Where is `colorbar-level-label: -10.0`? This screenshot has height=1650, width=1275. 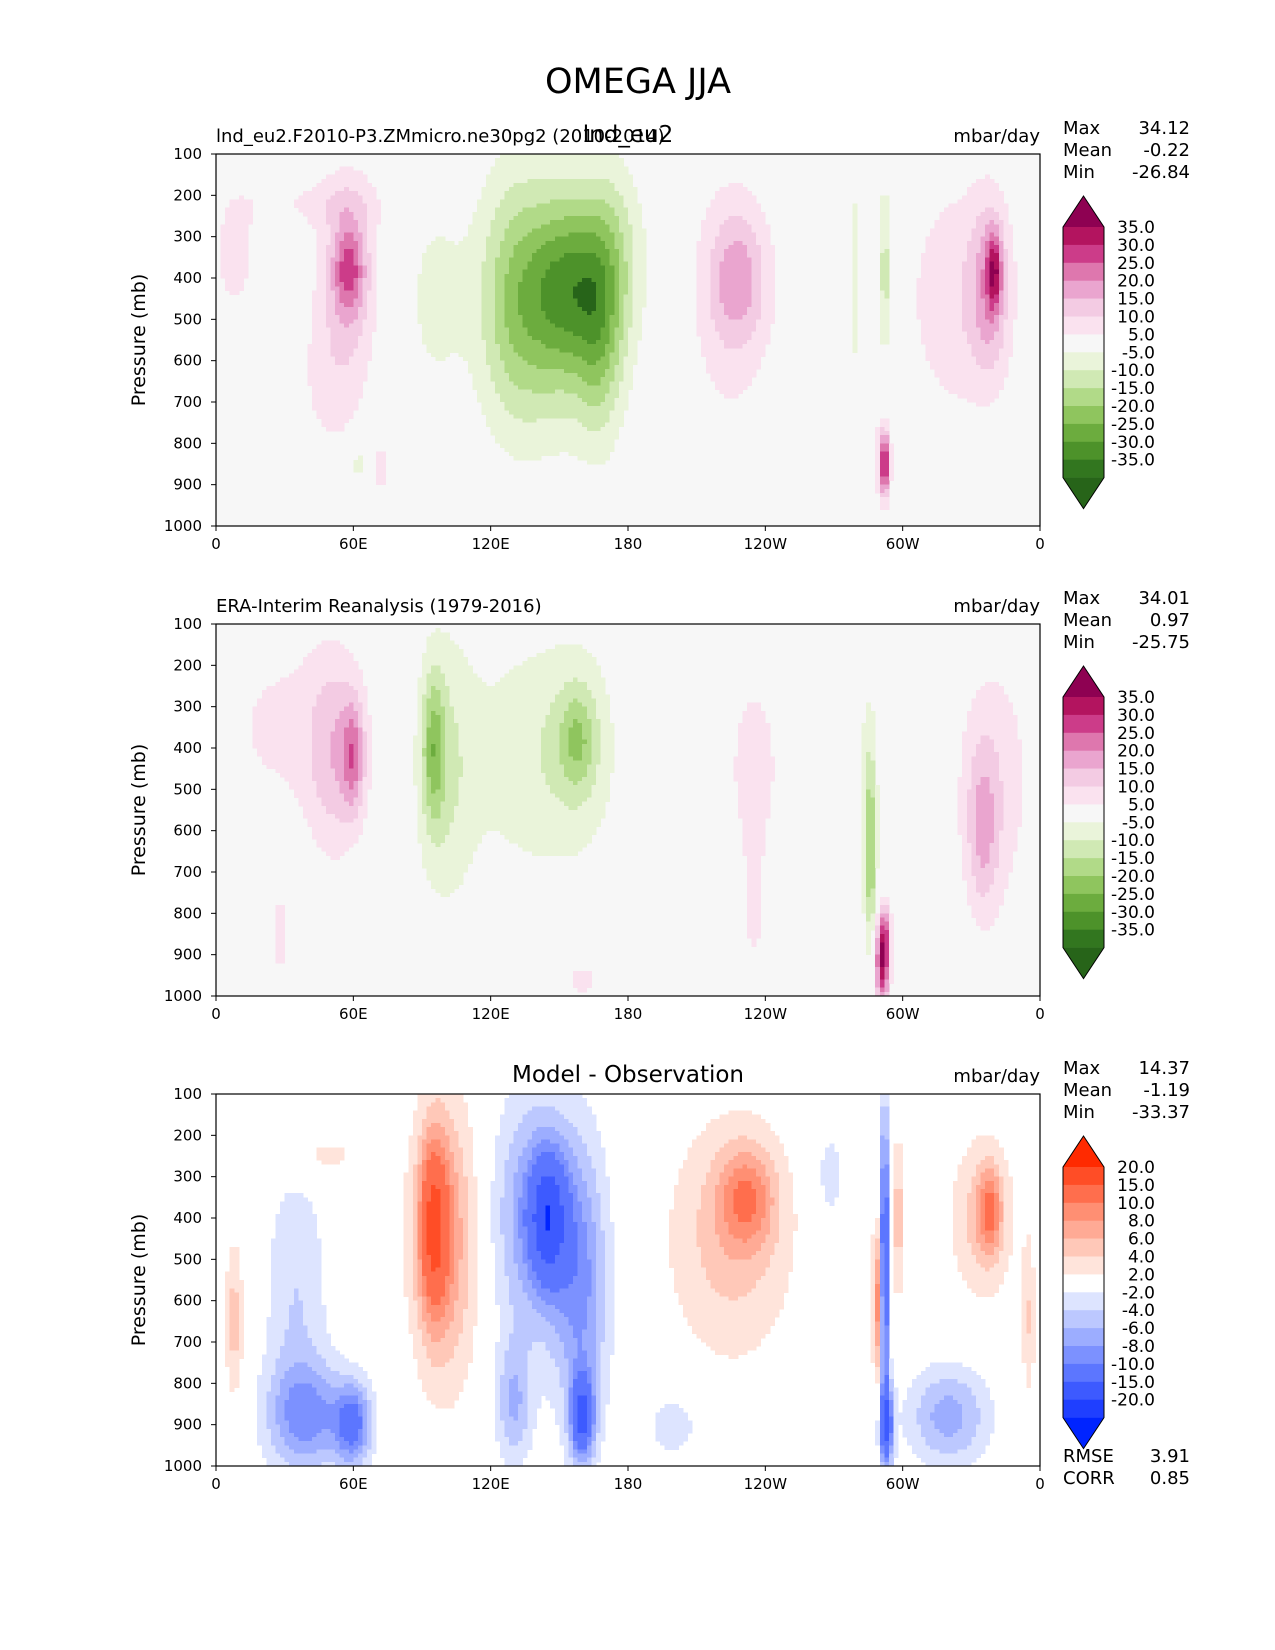
colorbar-level-label: -10.0 is located at coordinates (1133, 371).